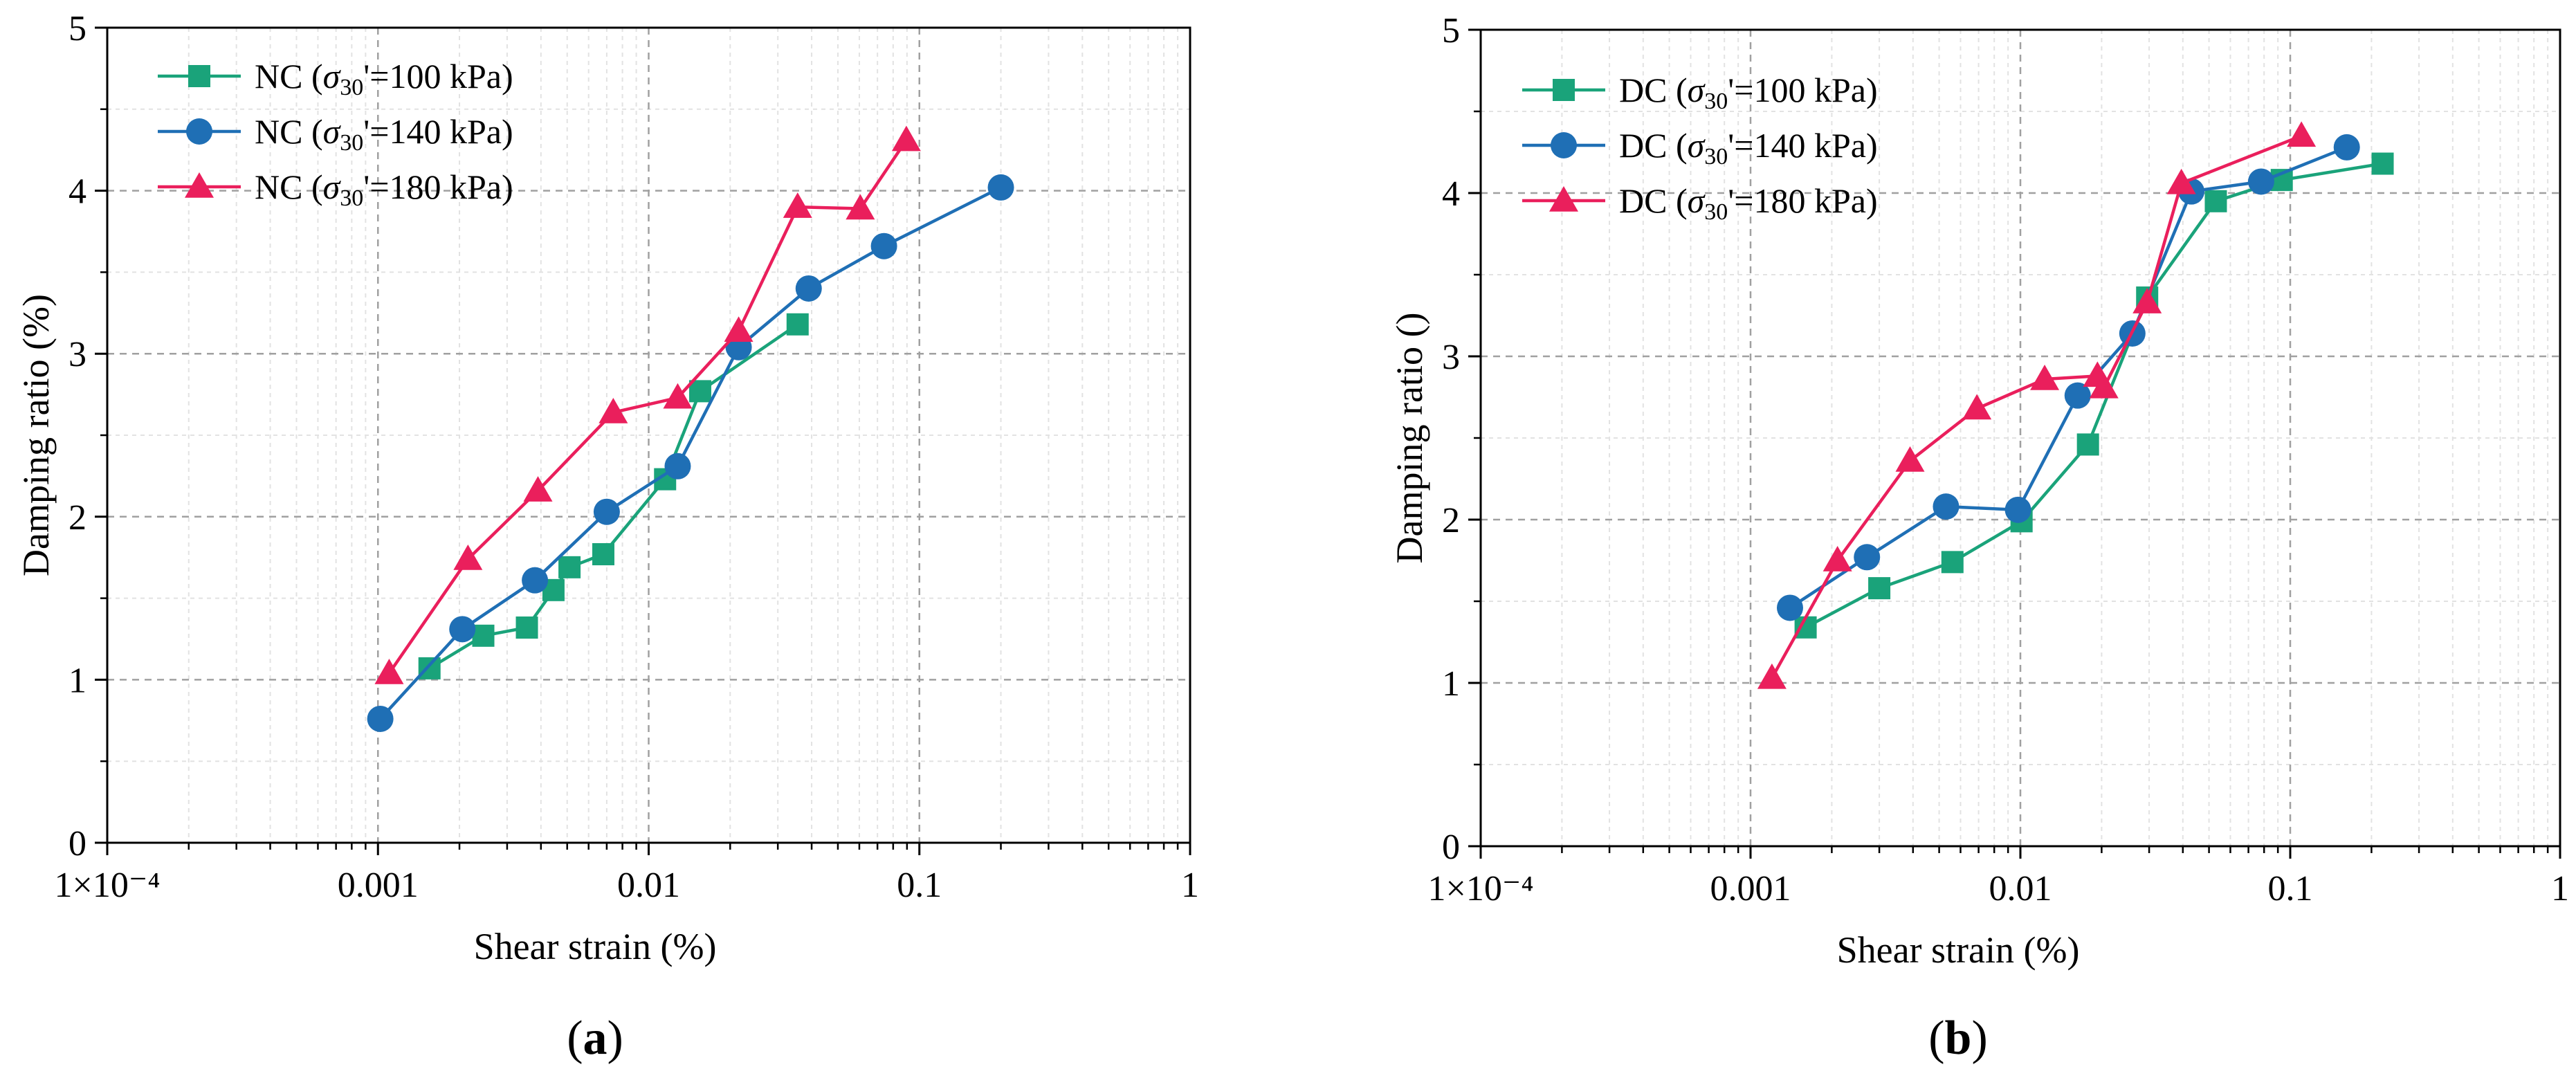 The width and height of the screenshot is (2576, 1069). I want to click on legend-item: DC (σ30'=140 kPa), so click(1700, 148).